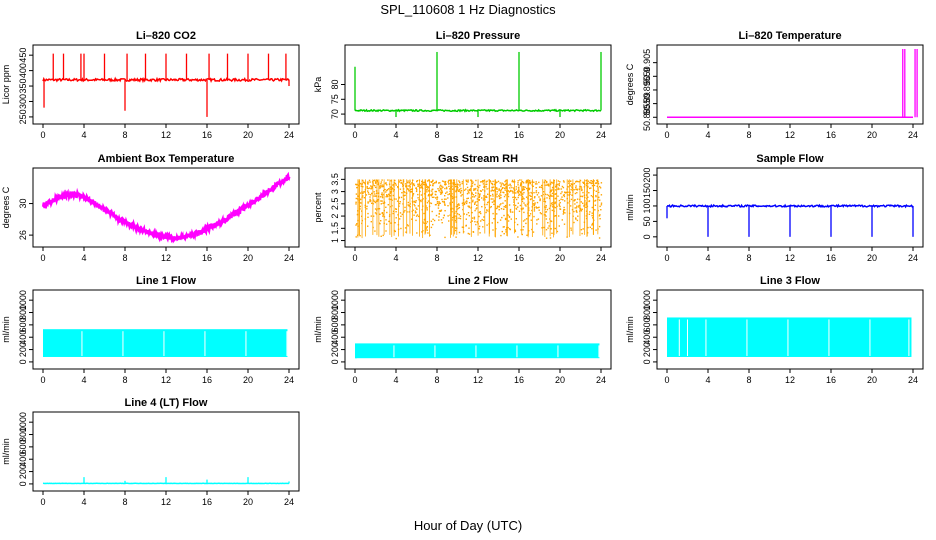 This screenshot has height=540, width=936. Describe the element at coordinates (166, 159) in the screenshot. I see `panel-title: Ambient Box Temperature` at that location.